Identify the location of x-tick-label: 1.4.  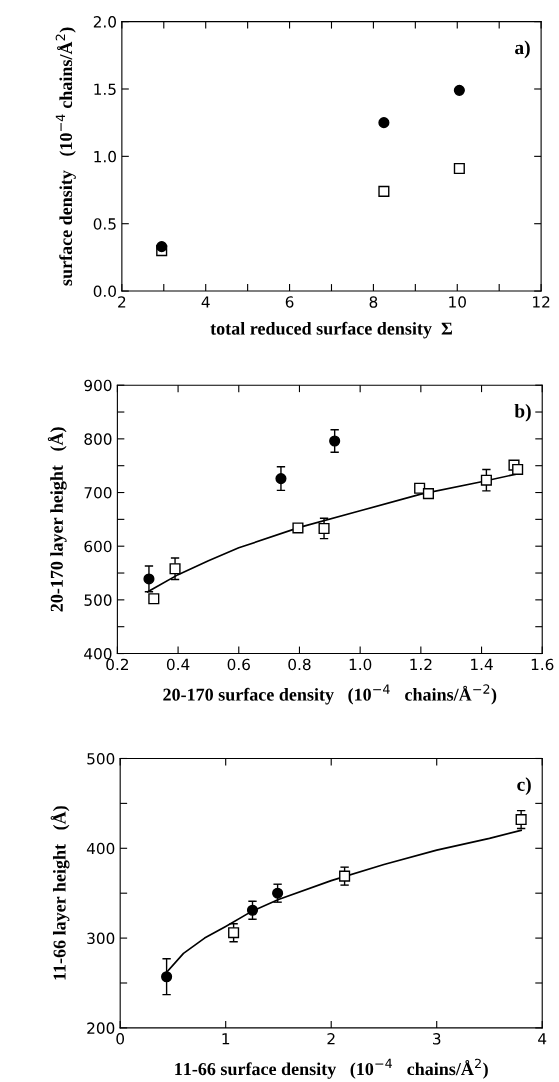
(482, 664).